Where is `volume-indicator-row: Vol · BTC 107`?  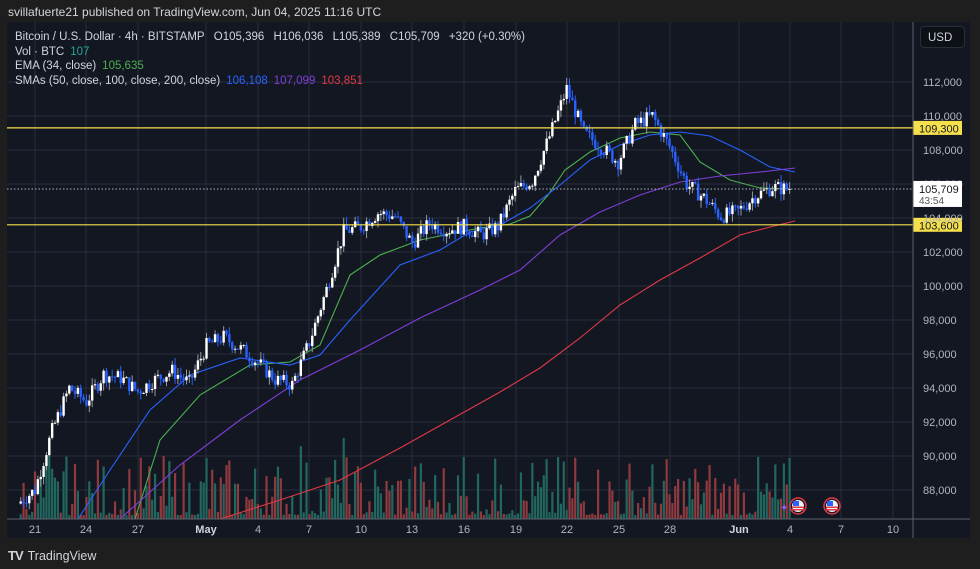 volume-indicator-row: Vol · BTC 107 is located at coordinates (273, 52).